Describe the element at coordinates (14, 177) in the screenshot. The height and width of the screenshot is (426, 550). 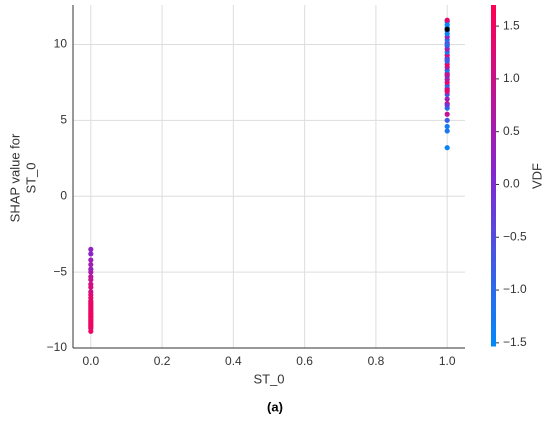
I see `y-axis-label: SHAP value for` at that location.